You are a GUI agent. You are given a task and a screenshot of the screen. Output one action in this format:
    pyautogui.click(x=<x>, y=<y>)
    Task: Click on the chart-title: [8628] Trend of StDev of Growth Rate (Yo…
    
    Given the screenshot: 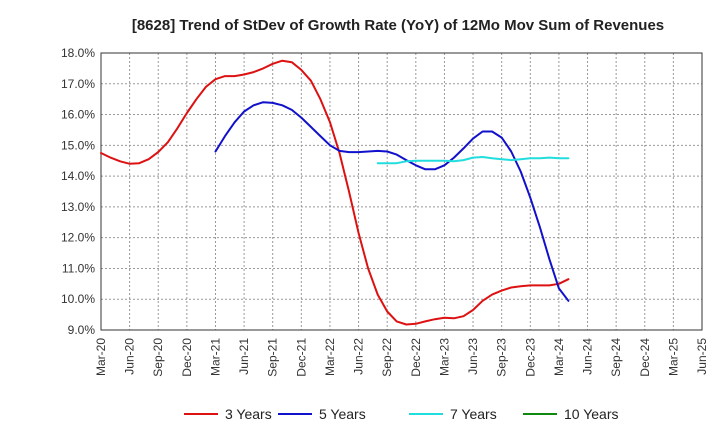 What is the action you would take?
    pyautogui.click(x=398, y=25)
    